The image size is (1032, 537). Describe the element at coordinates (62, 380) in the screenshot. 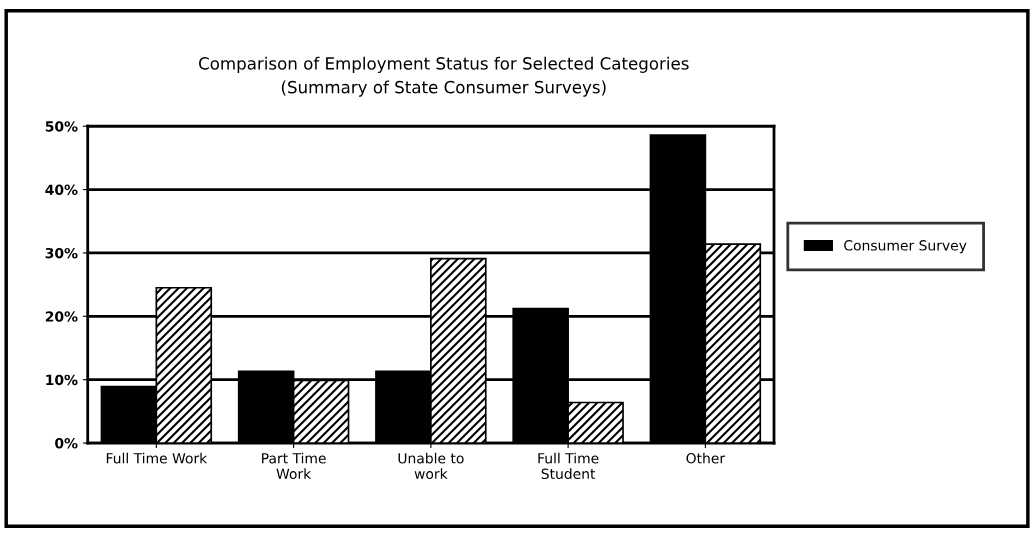

I see `y-tick-label: 10%` at that location.